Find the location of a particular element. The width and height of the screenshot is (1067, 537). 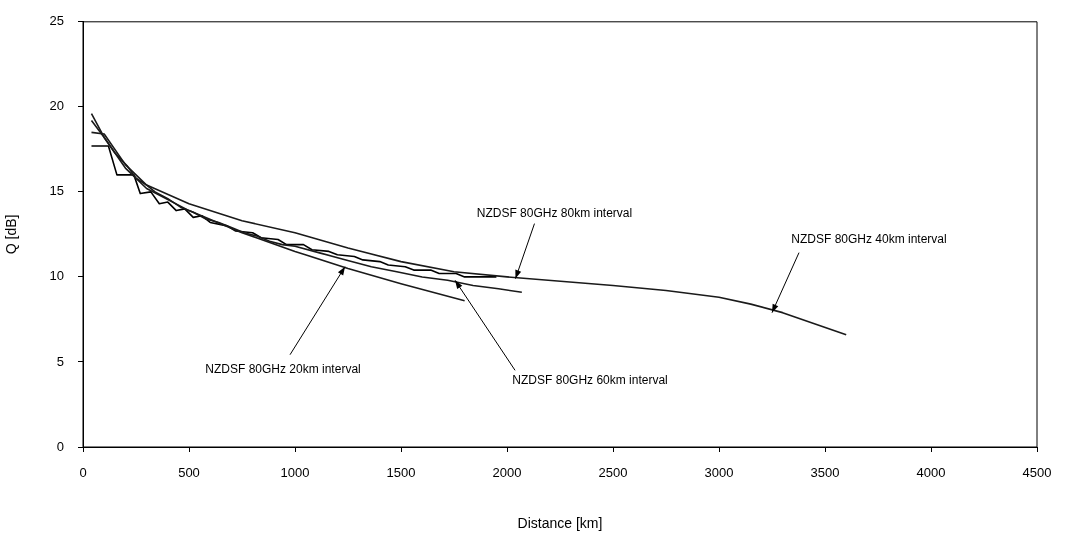

x-tick-label: 500 is located at coordinates (189, 473).